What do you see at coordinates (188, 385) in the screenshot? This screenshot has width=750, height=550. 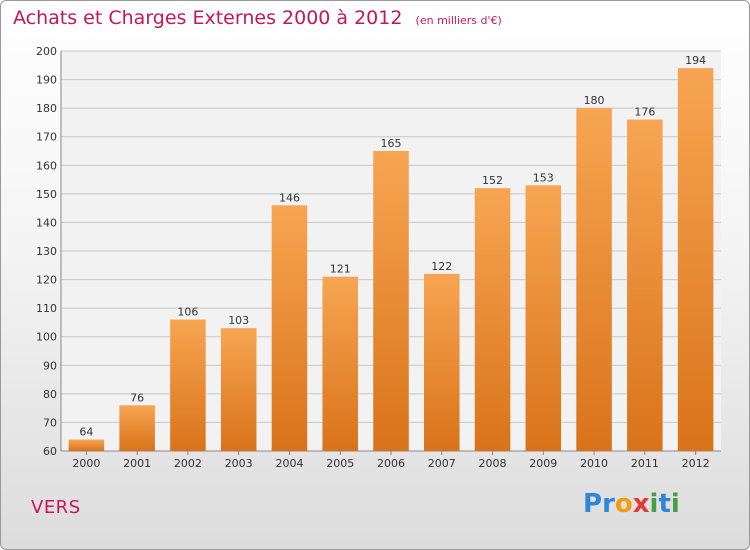 I see `bar-2002` at bounding box center [188, 385].